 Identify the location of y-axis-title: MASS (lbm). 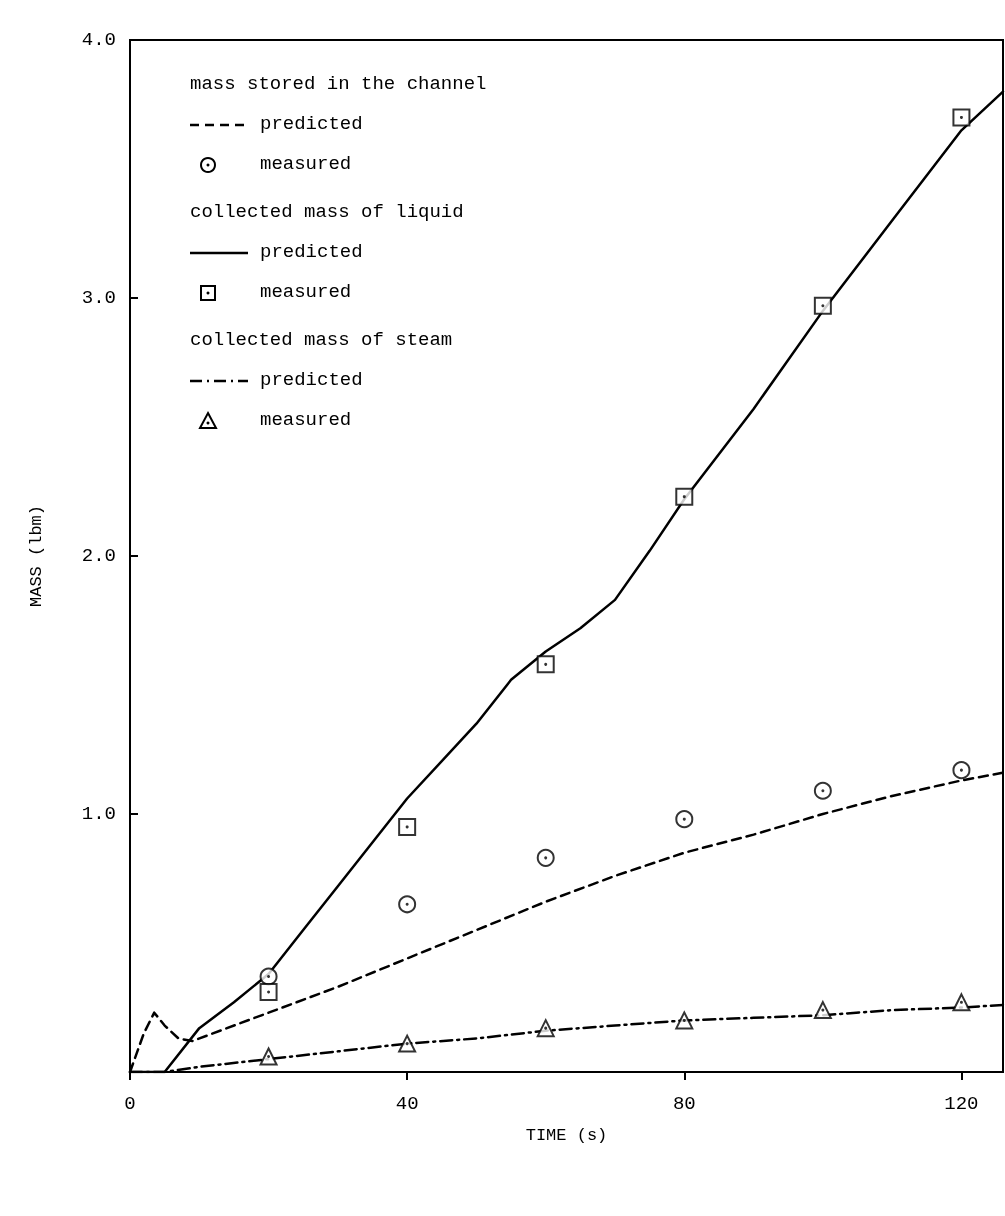
(36, 556).